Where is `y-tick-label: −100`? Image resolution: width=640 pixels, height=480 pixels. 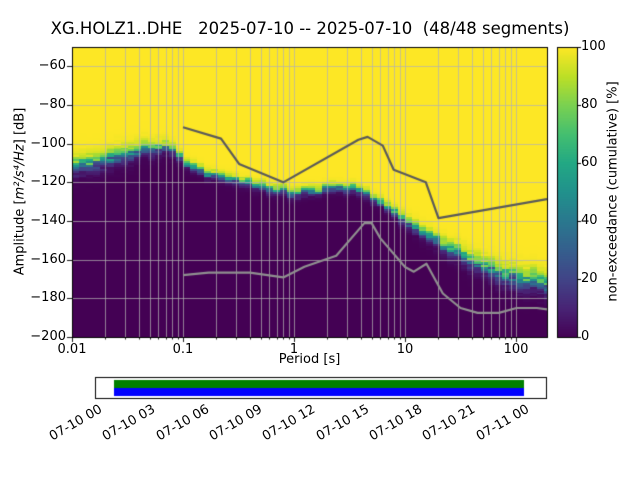
y-tick-label: −100 is located at coordinates (48, 143).